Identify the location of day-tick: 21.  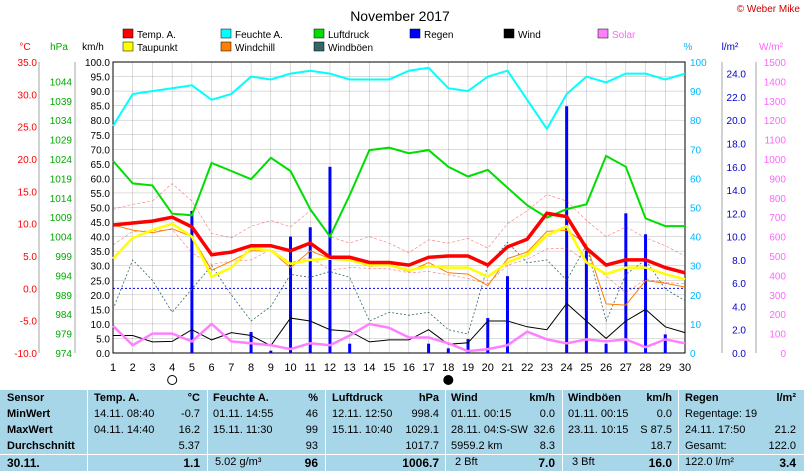
(507, 368).